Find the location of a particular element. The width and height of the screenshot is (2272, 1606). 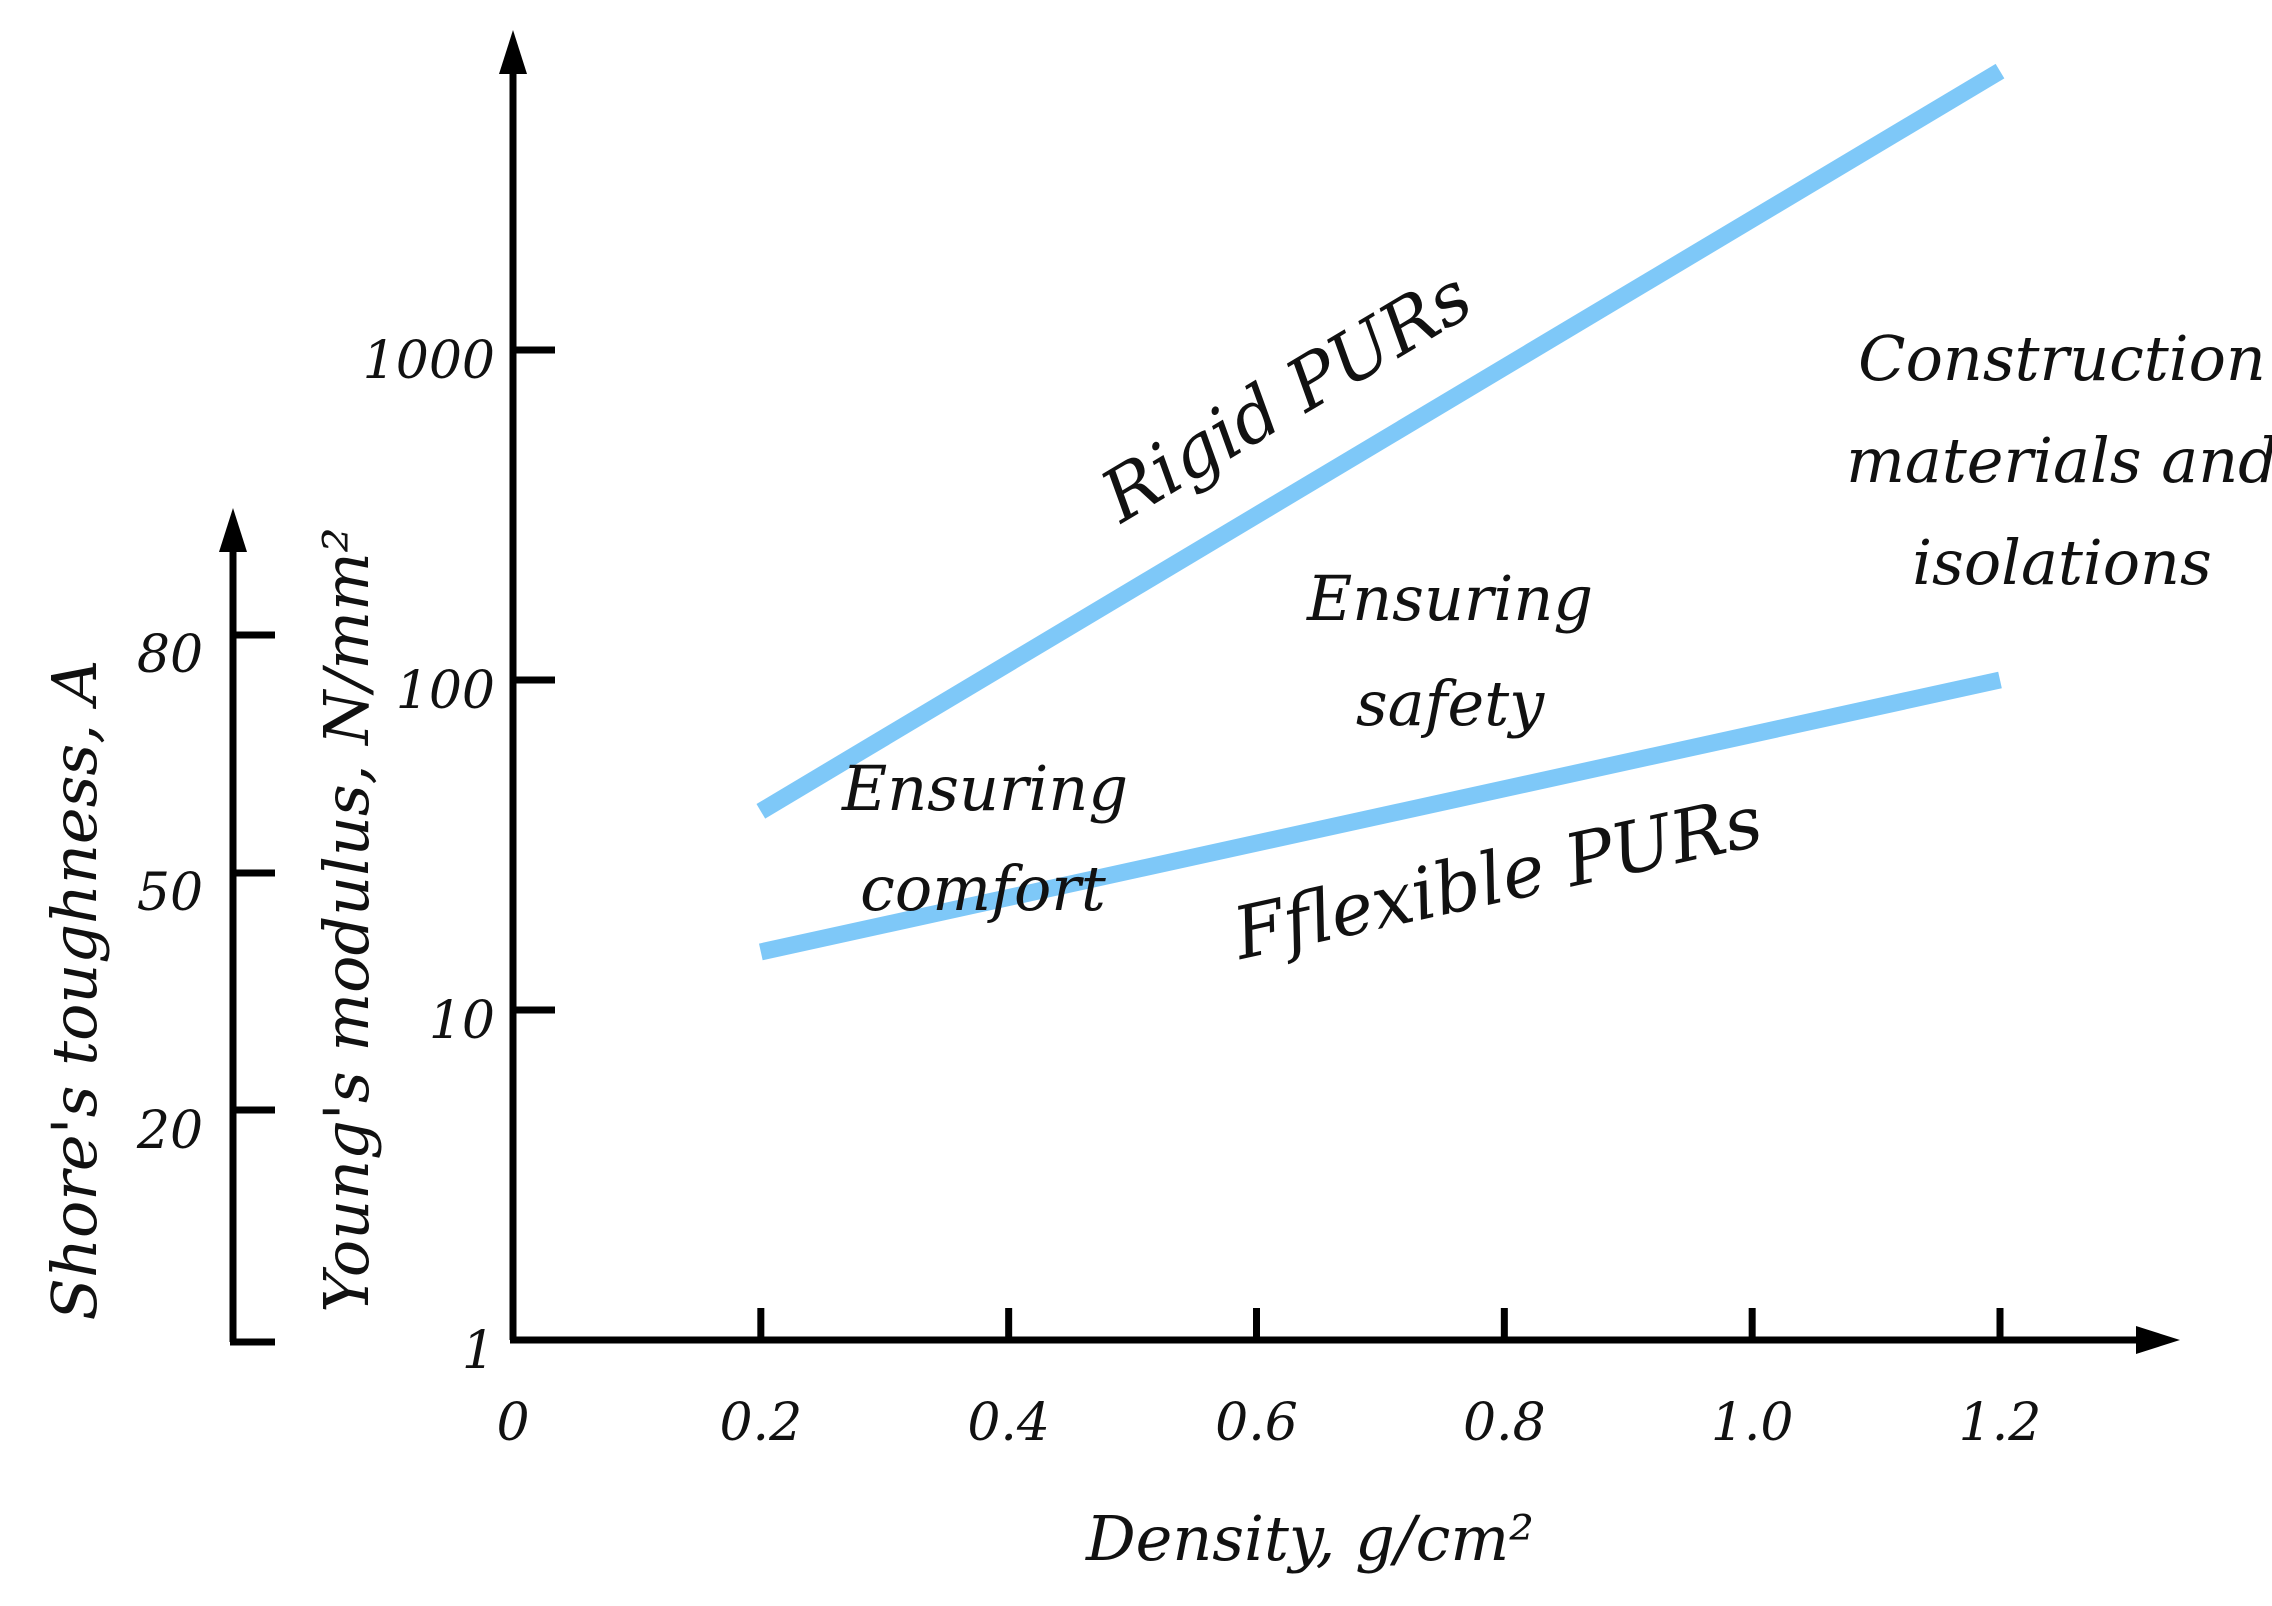

shore-axis-arrow is located at coordinates (233, 530).